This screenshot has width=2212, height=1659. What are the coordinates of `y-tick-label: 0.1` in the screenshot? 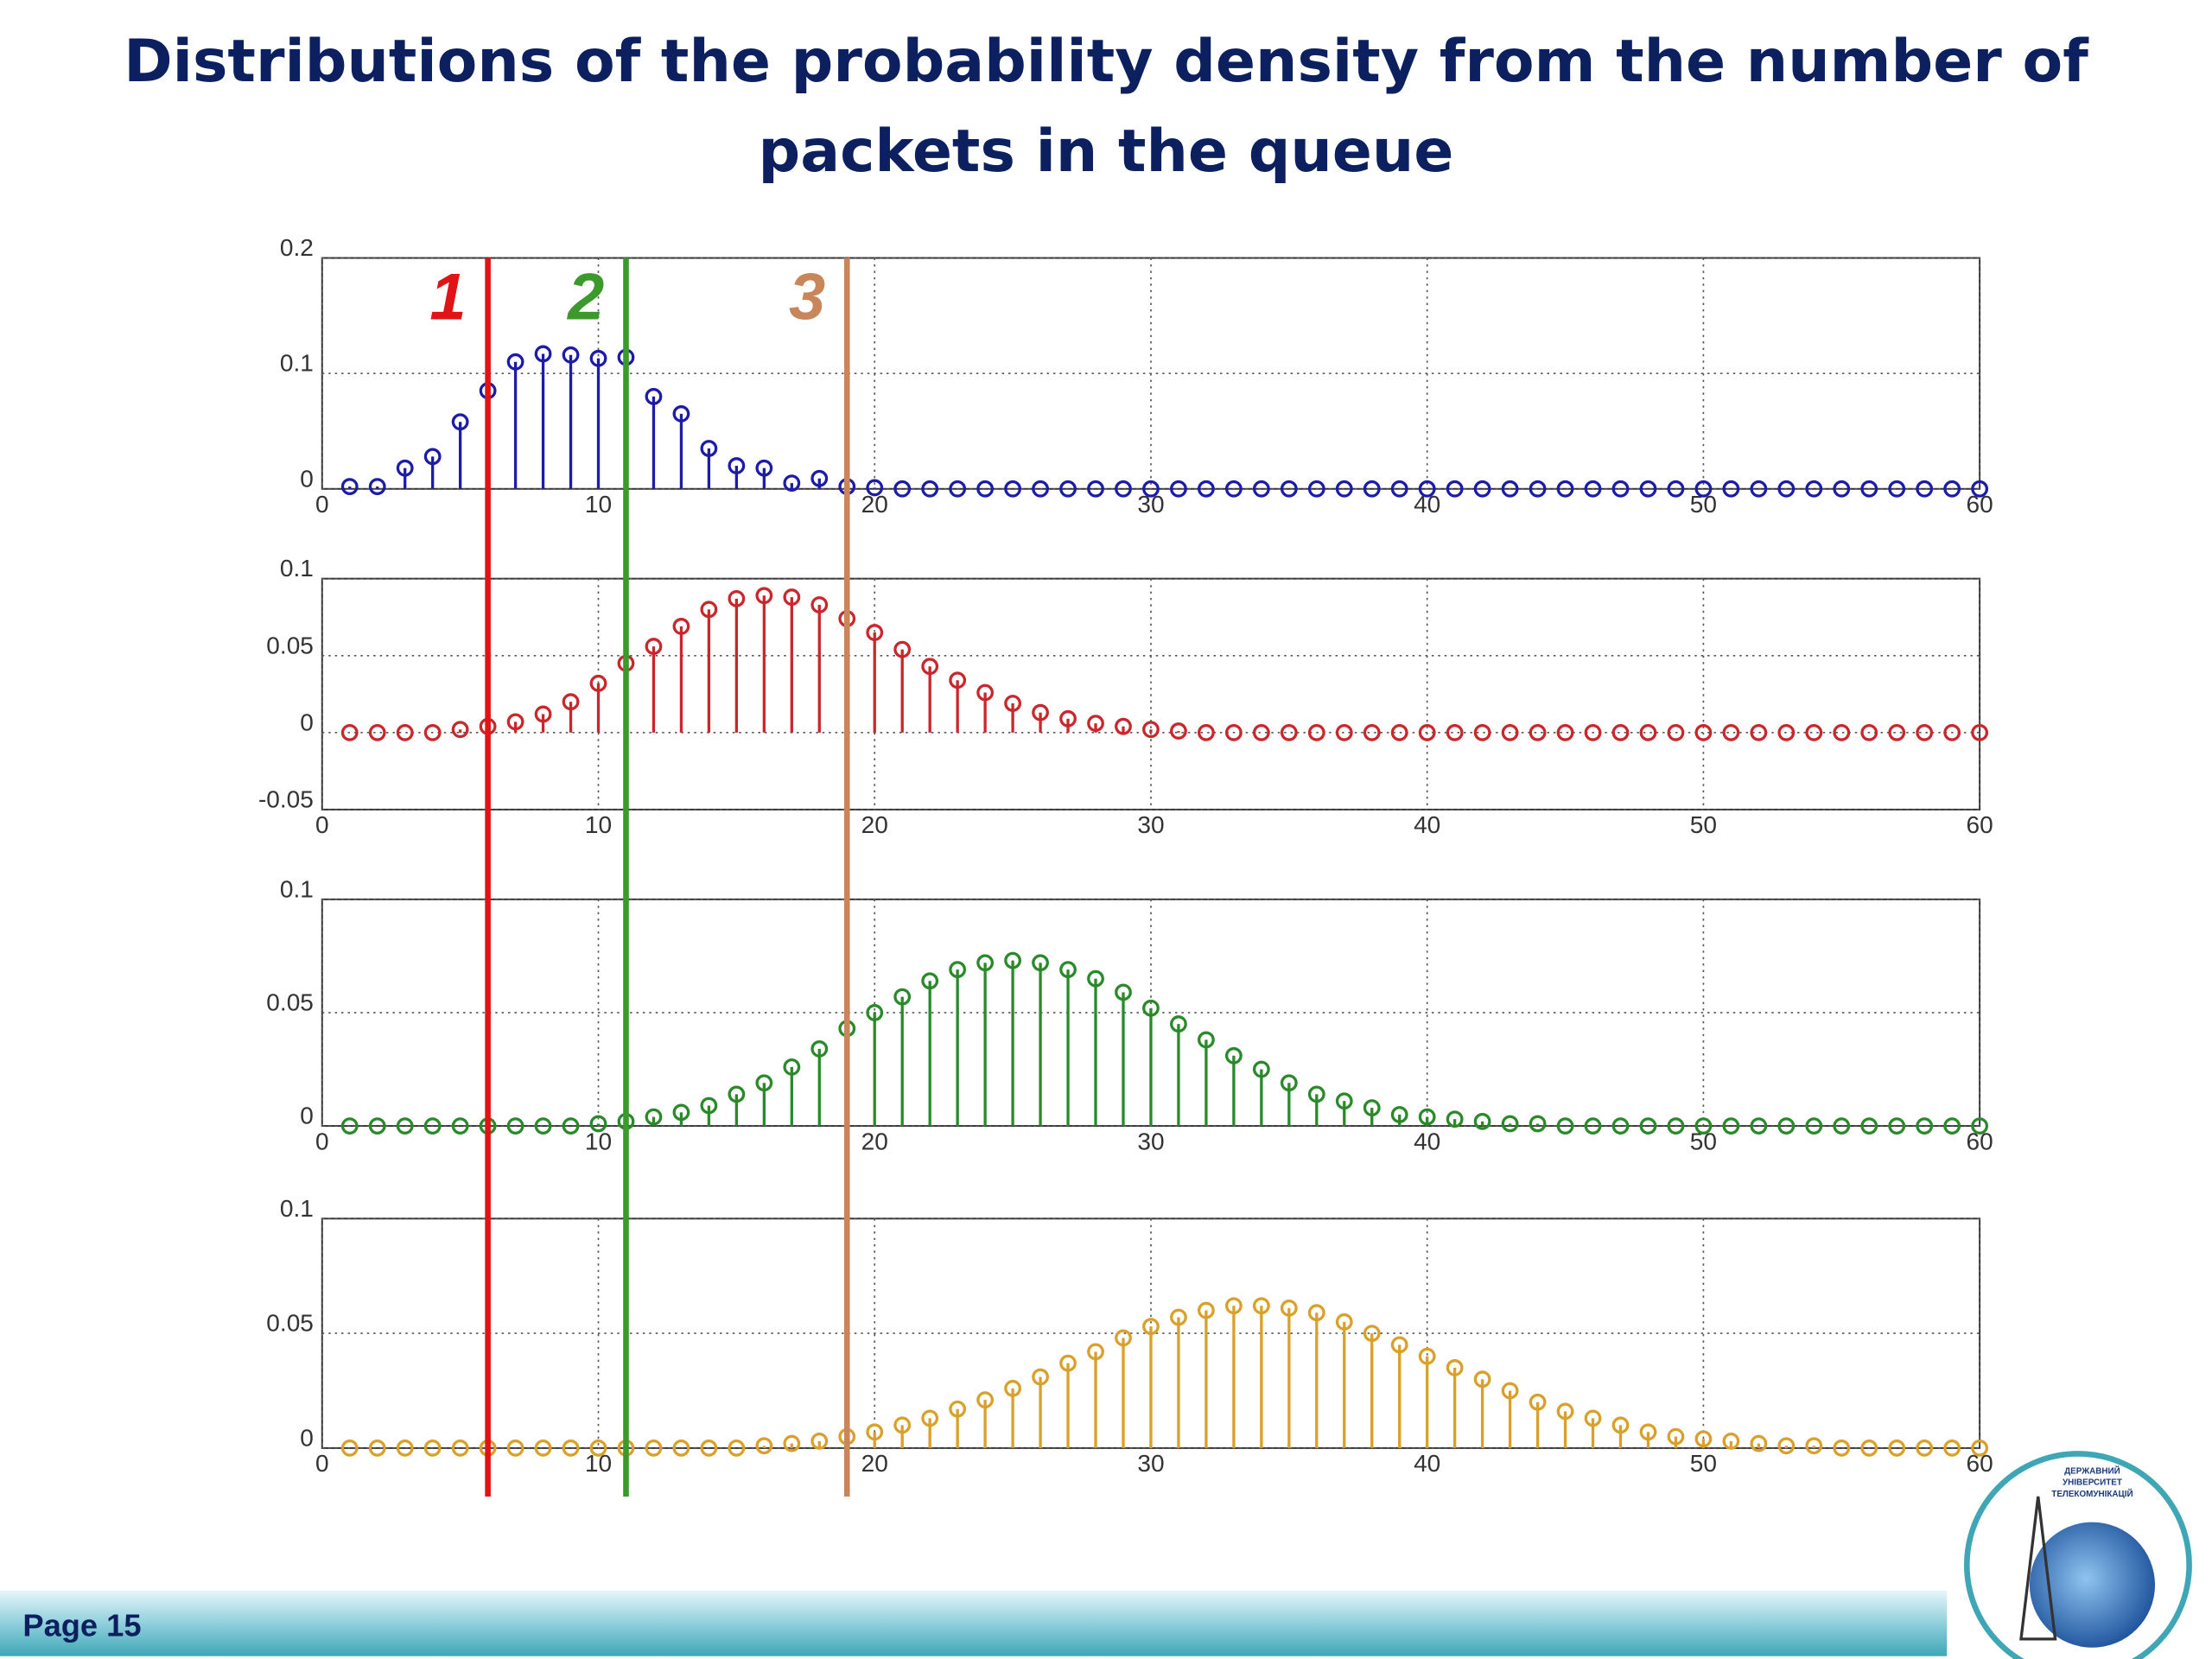 It's located at (297, 888).